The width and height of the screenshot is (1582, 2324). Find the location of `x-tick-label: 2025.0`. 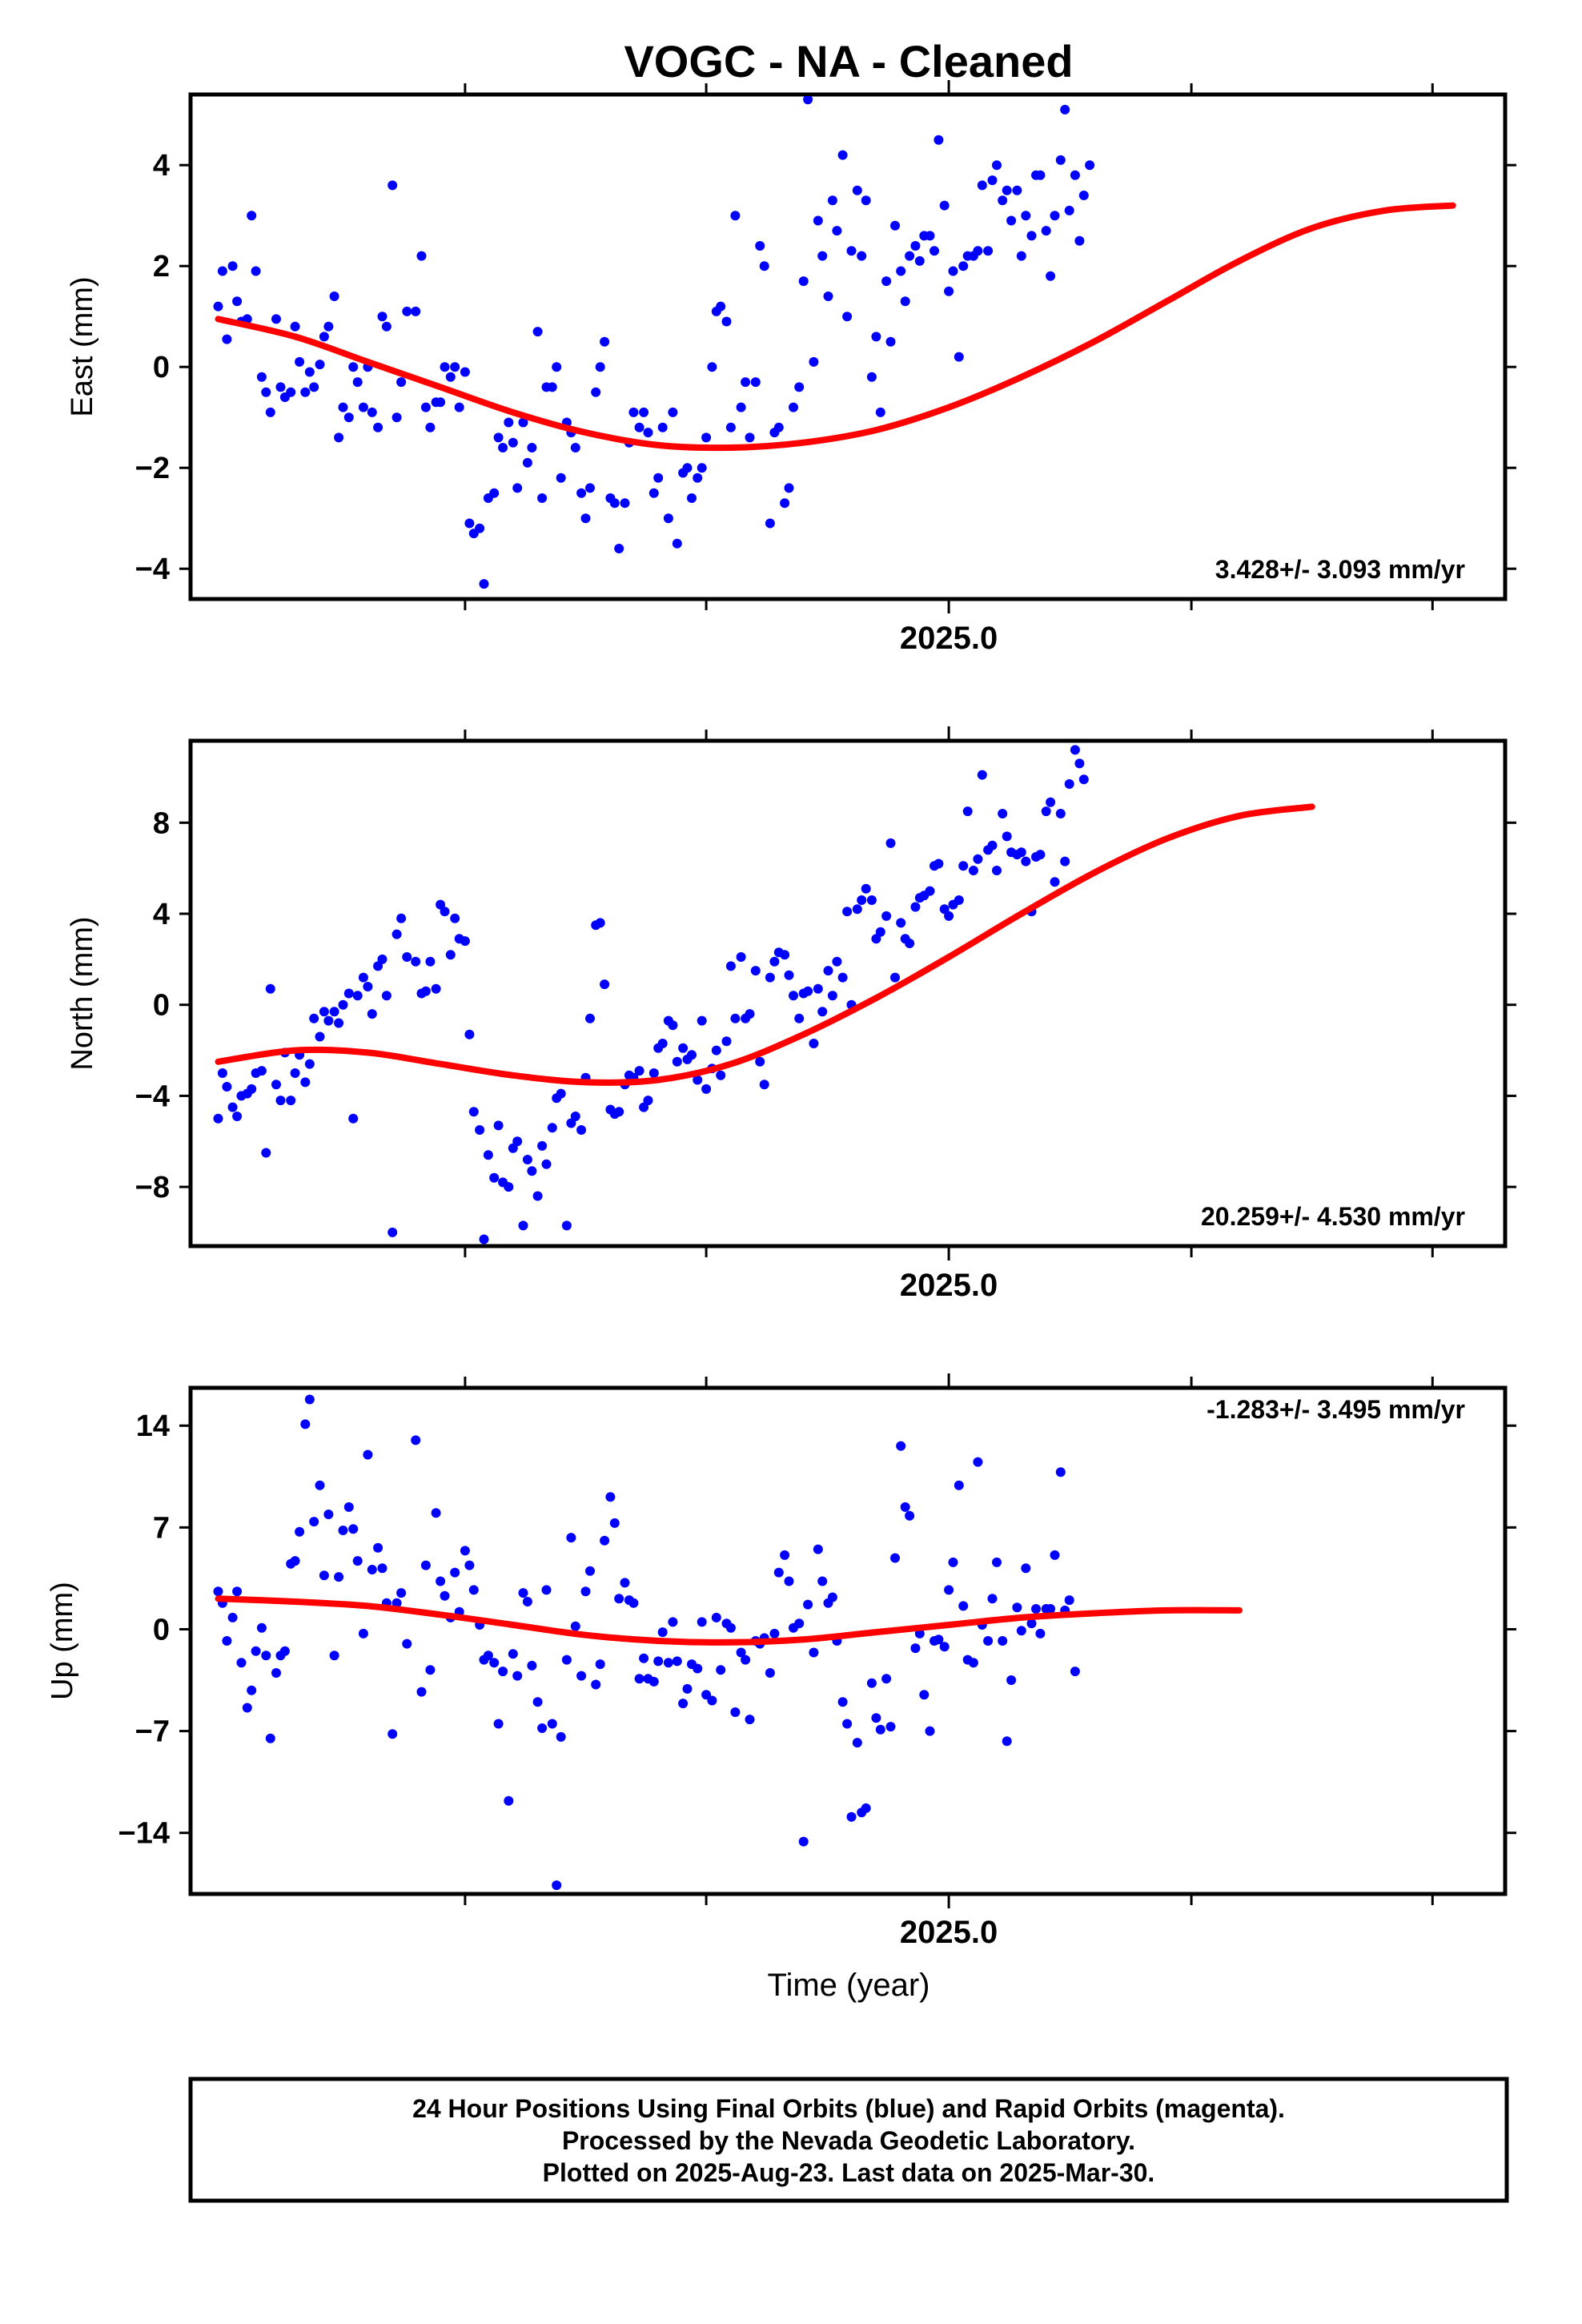

x-tick-label: 2025.0 is located at coordinates (949, 1932).